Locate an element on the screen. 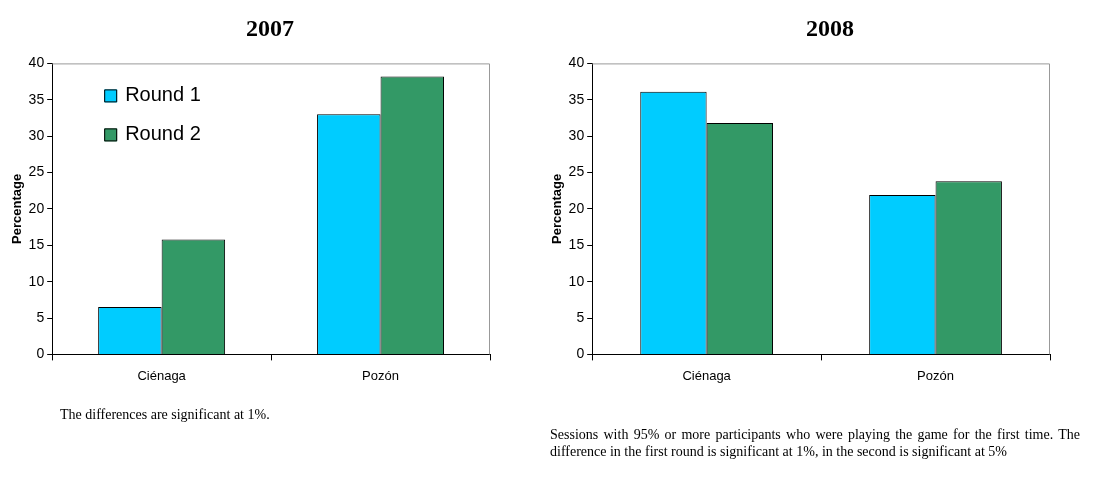 Image resolution: width=1097 pixels, height=486 pixels. text: The differences are significant at 1%. is located at coordinates (165, 414).